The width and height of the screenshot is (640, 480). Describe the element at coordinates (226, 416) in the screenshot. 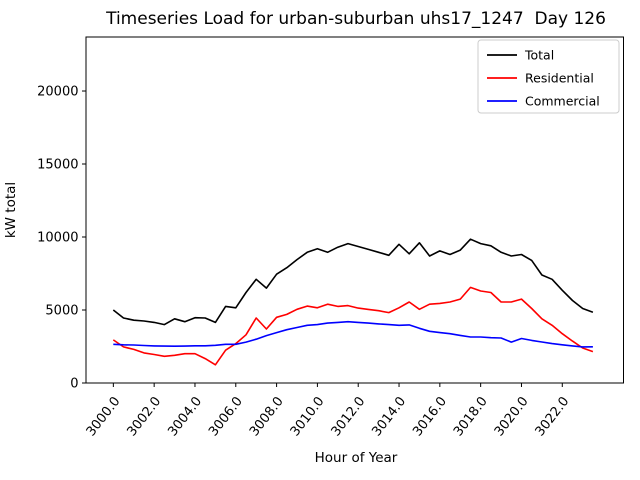

I see `x-tick-label: 3006.0` at that location.